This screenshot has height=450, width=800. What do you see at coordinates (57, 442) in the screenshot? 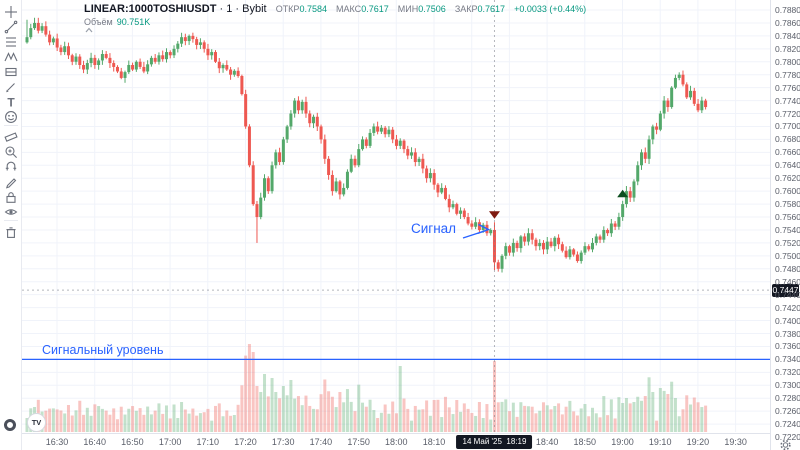
I see `time-axis-label: 16:30` at bounding box center [57, 442].